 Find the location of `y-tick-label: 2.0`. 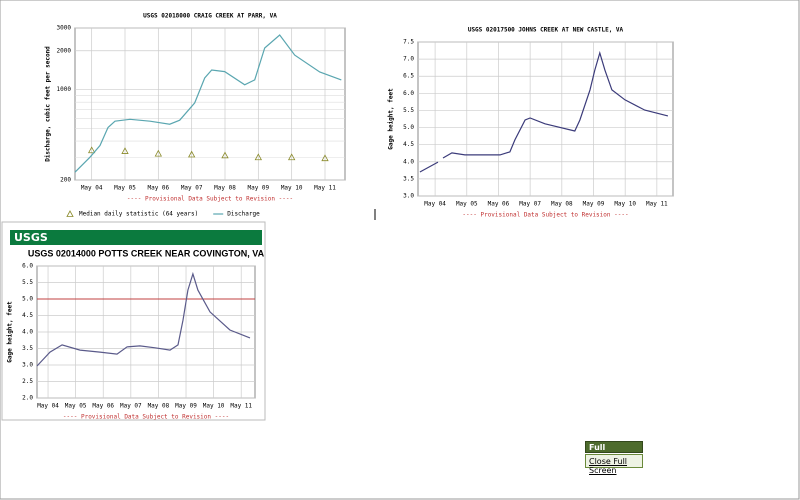

y-tick-label: 2.0 is located at coordinates (27, 398).